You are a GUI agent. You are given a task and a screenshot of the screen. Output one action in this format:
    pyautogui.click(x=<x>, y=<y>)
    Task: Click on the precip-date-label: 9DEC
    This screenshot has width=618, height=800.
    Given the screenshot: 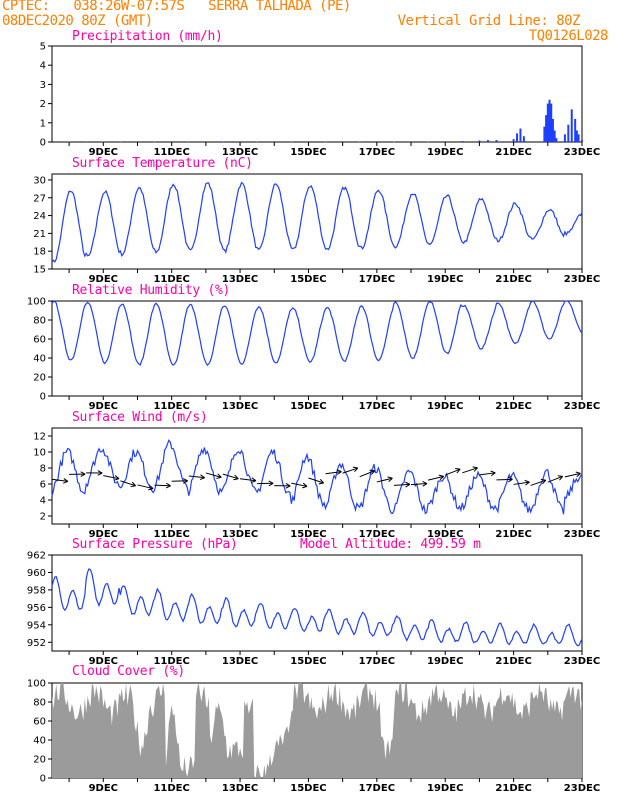 What is the action you would take?
    pyautogui.click(x=103, y=152)
    